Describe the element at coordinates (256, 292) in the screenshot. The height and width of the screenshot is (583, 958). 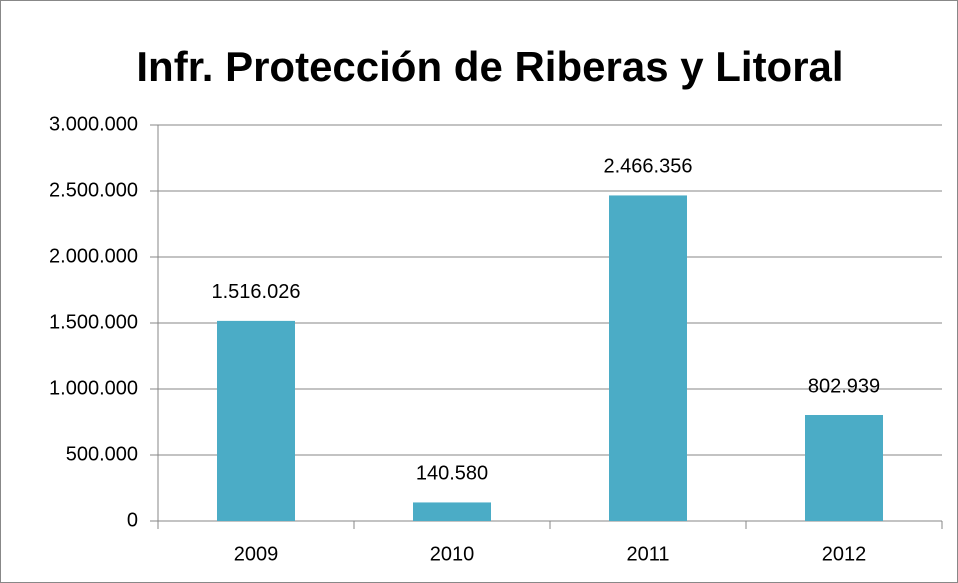
I see `data-label: 1.516.026` at that location.